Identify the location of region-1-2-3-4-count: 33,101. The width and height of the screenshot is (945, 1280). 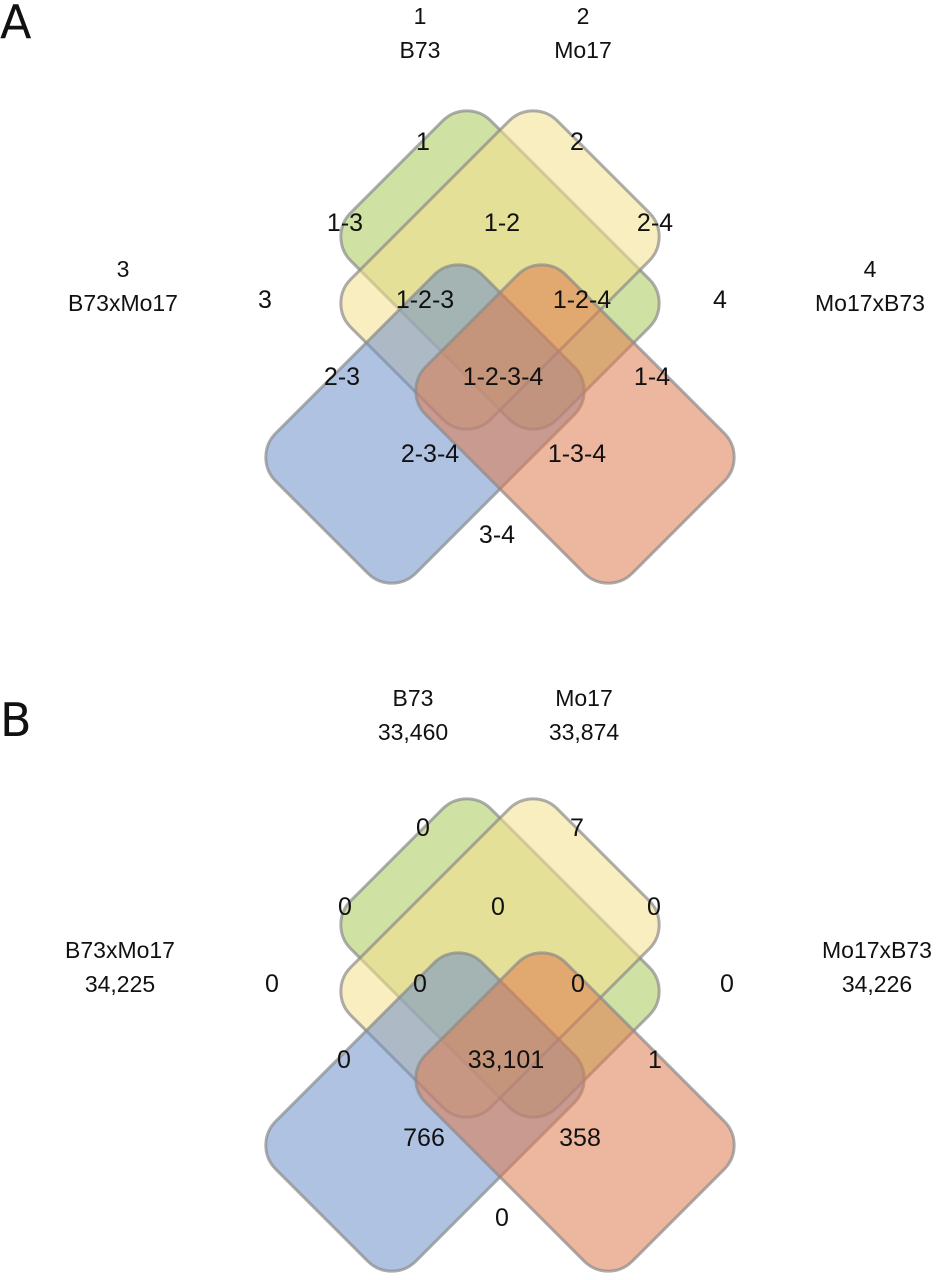
(506, 1060).